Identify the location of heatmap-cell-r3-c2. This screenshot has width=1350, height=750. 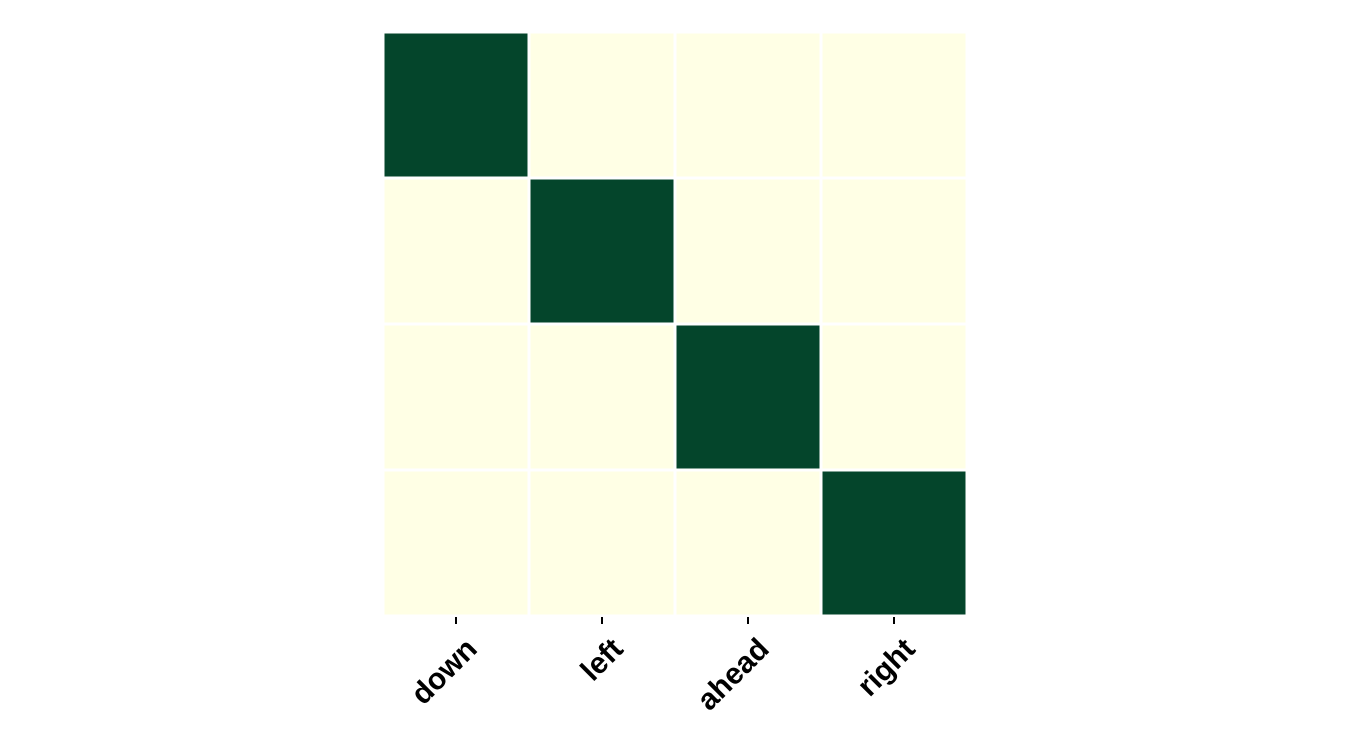
(748, 543).